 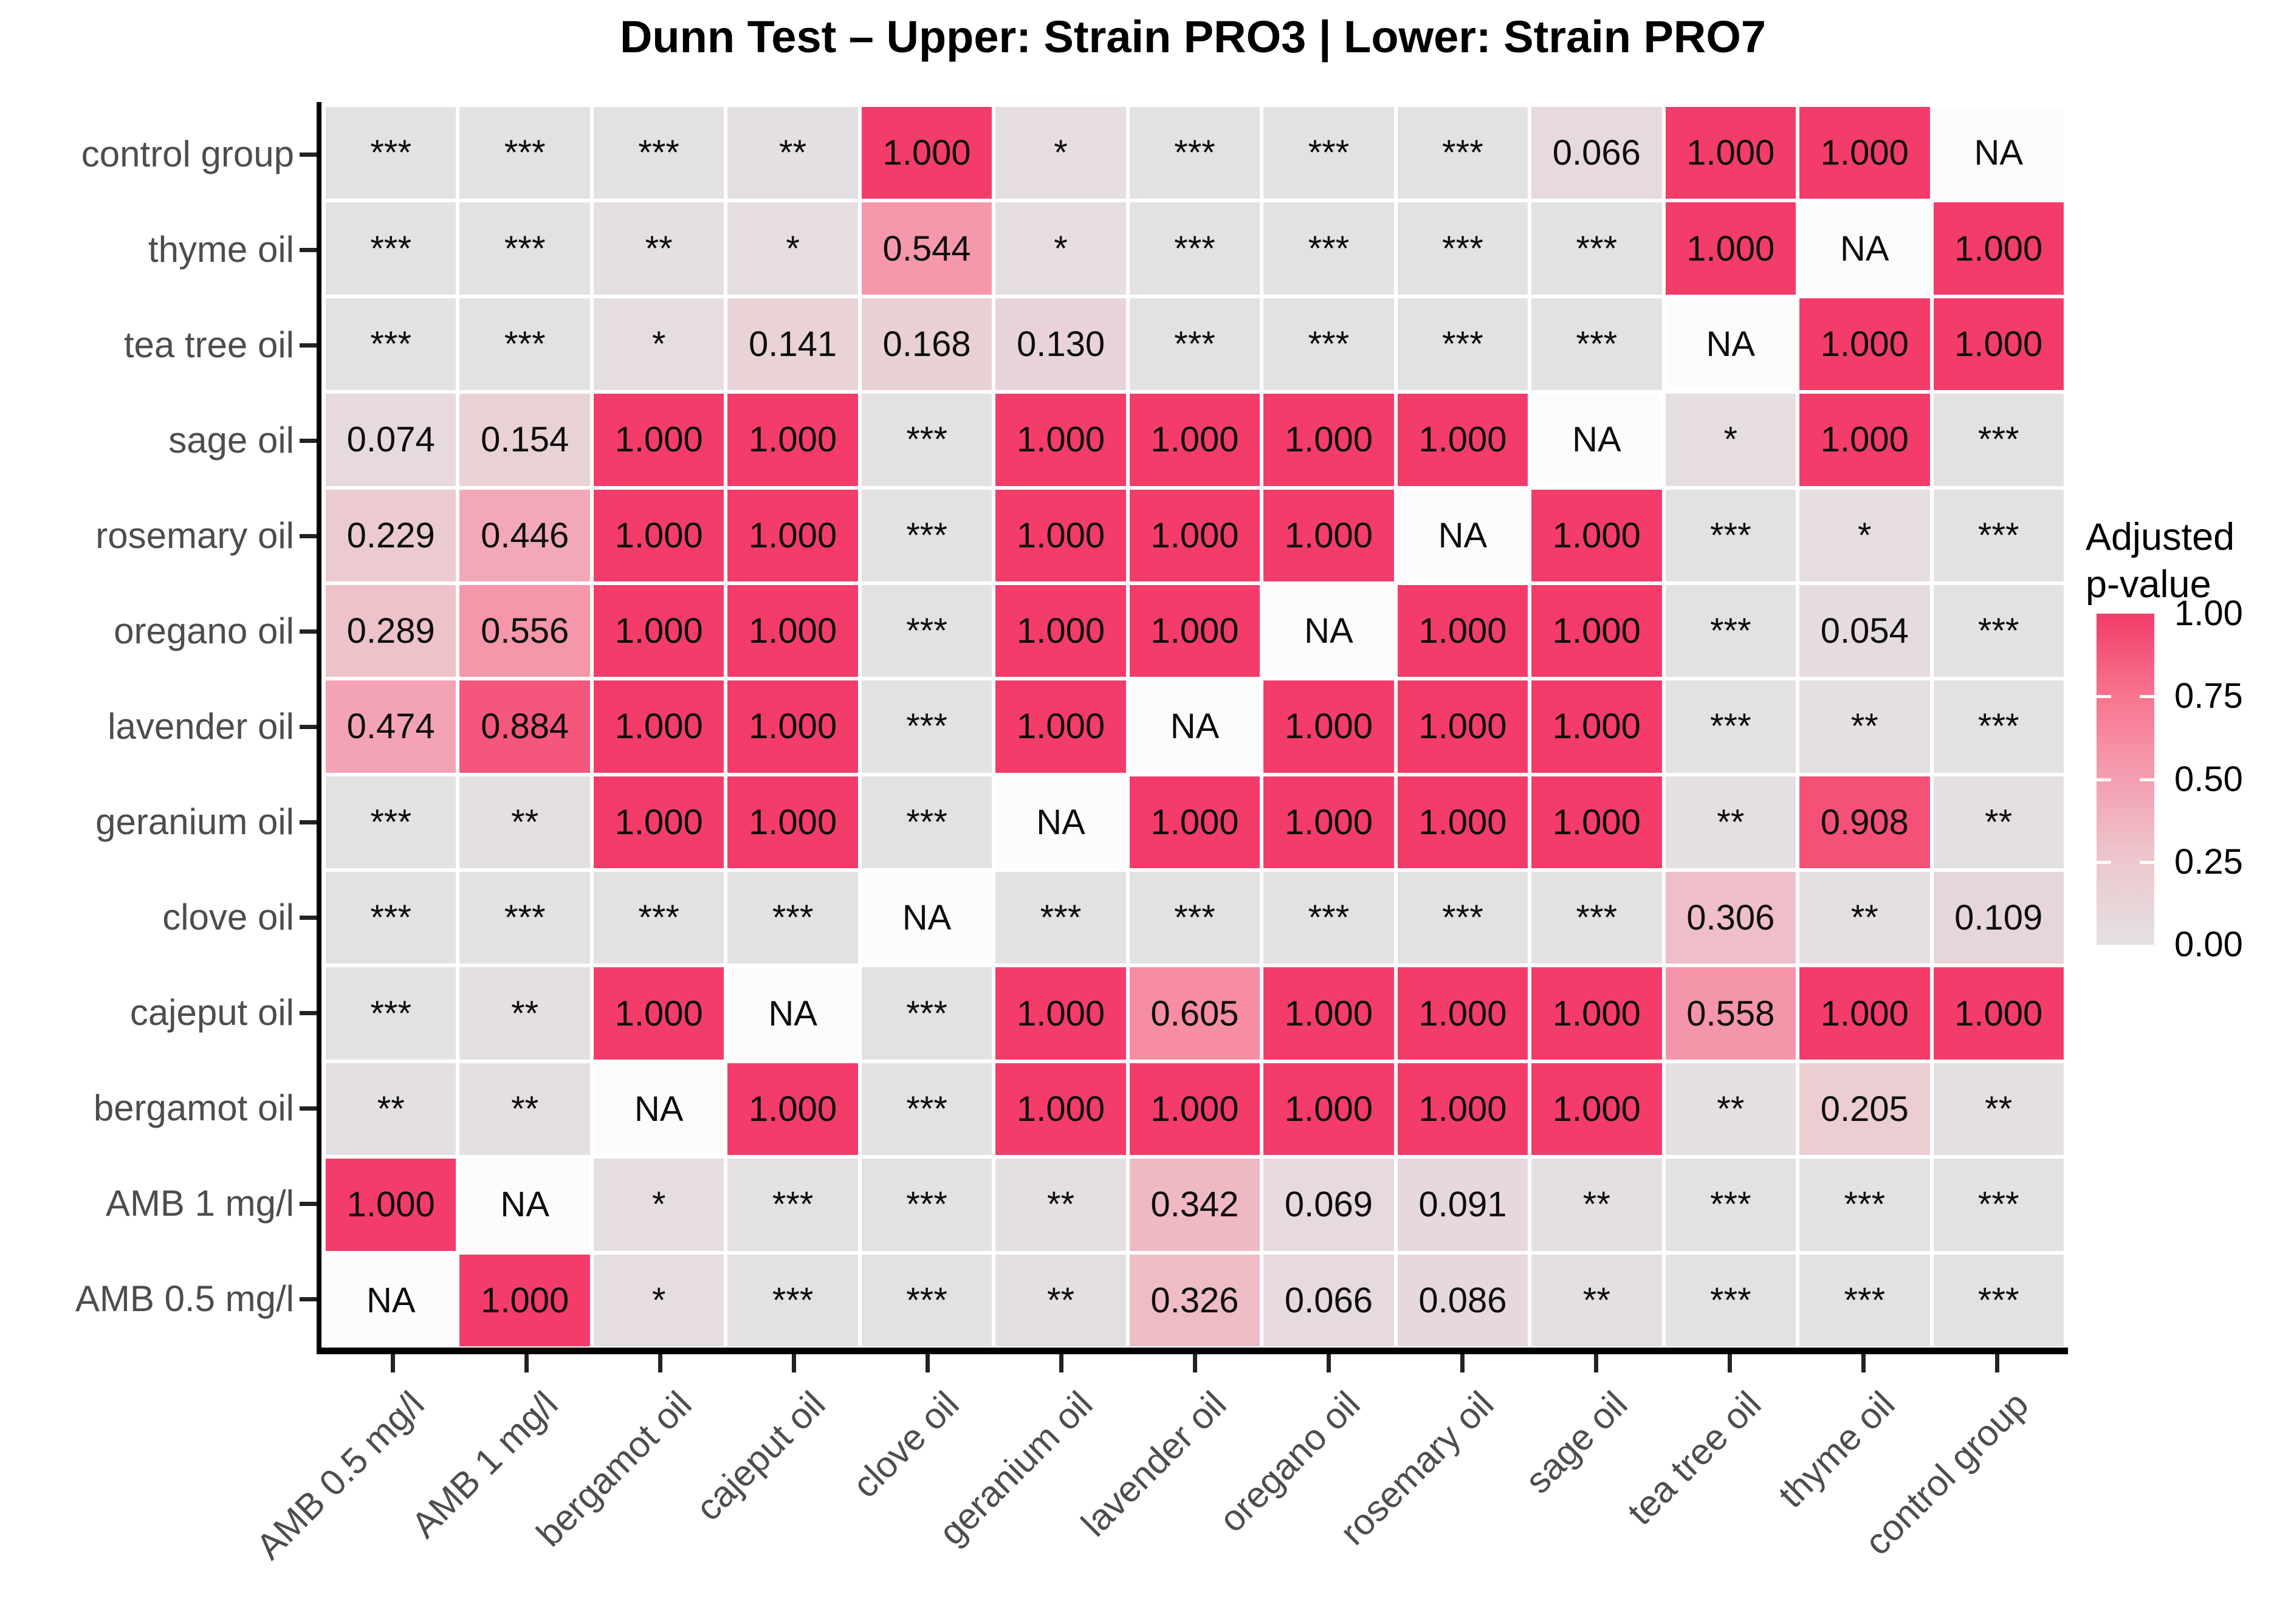 What do you see at coordinates (926, 249) in the screenshot?
I see `heatmap-cell: 0.544` at bounding box center [926, 249].